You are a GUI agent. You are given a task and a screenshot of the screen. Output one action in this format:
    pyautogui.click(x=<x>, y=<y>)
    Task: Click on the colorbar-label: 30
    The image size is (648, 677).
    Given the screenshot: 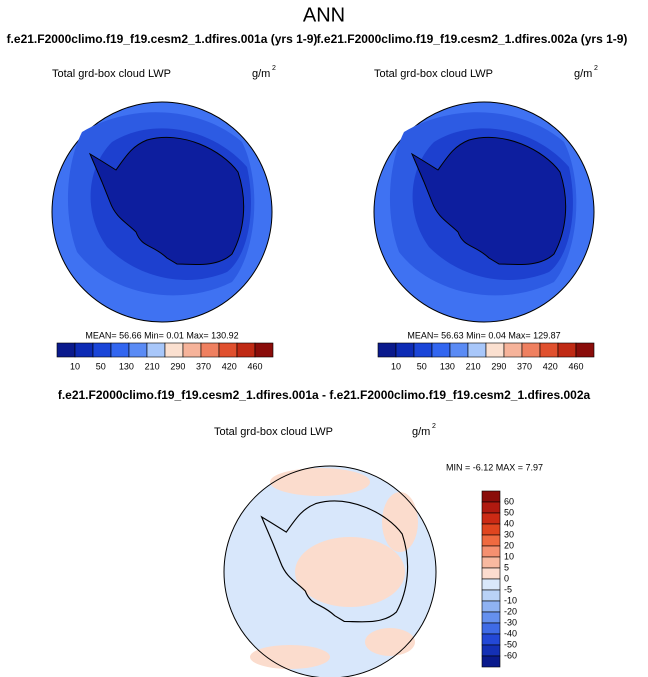 What is the action you would take?
    pyautogui.click(x=509, y=534)
    